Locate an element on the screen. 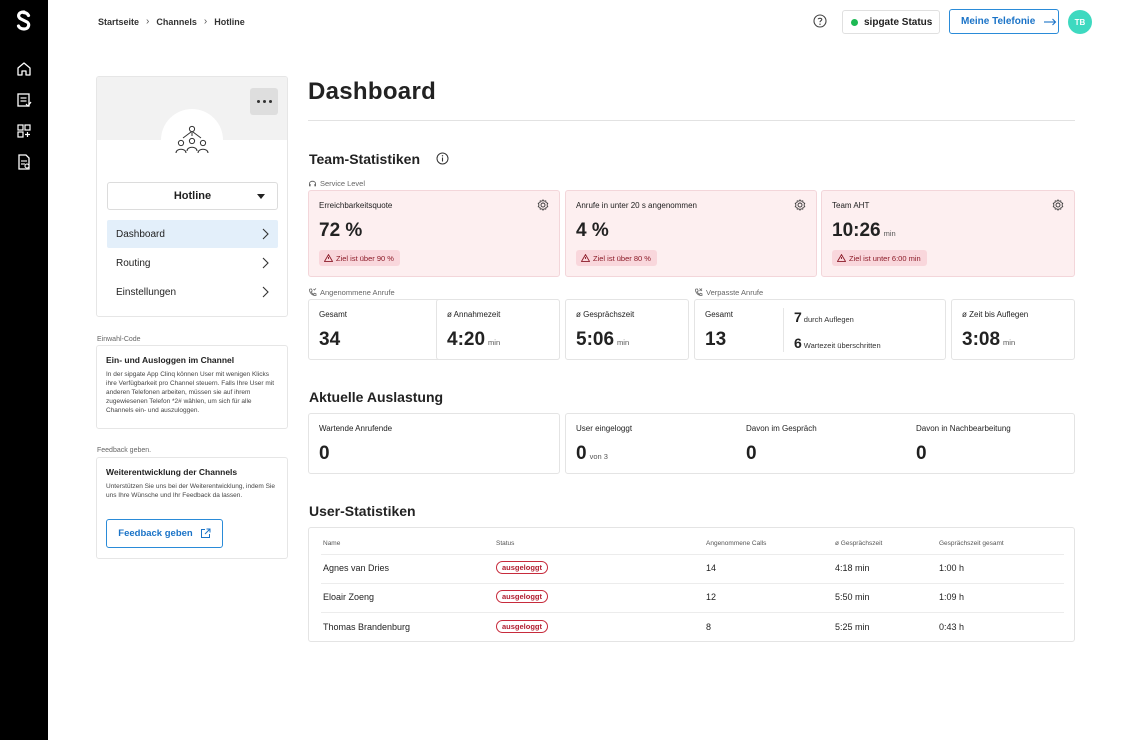 The image size is (1140, 740). sipgate-status-button: sipgate Status is located at coordinates (891, 22).